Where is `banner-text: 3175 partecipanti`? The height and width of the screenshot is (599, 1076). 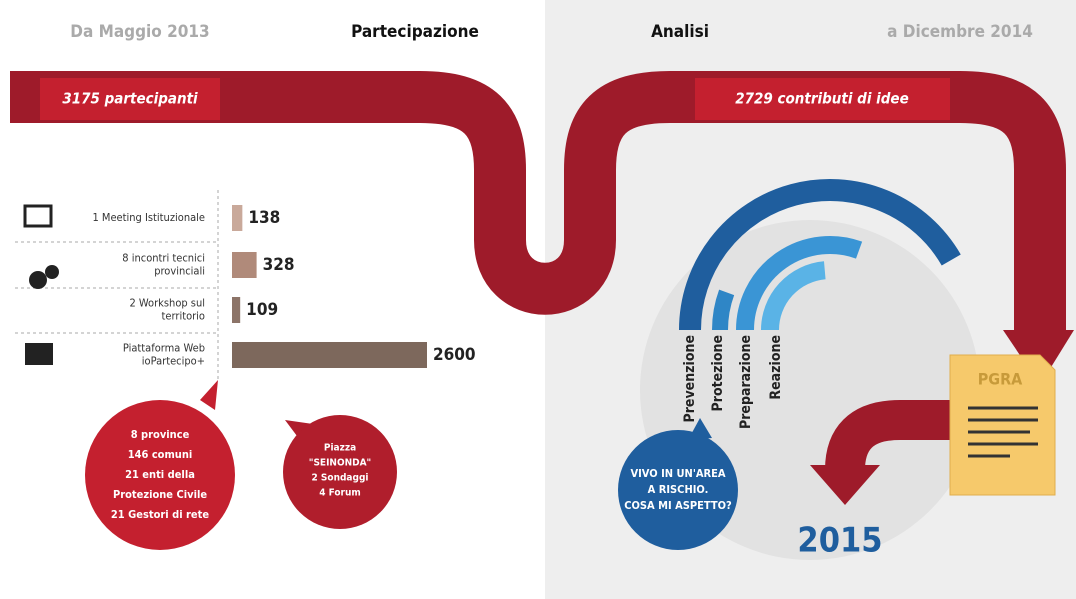
banner-text: 3175 partecipanti is located at coordinates (130, 99).